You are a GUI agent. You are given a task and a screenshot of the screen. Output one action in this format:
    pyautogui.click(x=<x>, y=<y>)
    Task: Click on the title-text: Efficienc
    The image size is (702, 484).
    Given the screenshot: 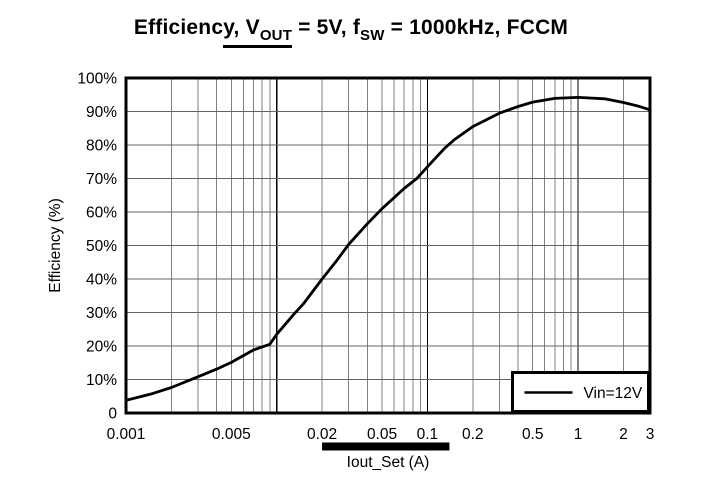 What is the action you would take?
    pyautogui.click(x=178, y=27)
    